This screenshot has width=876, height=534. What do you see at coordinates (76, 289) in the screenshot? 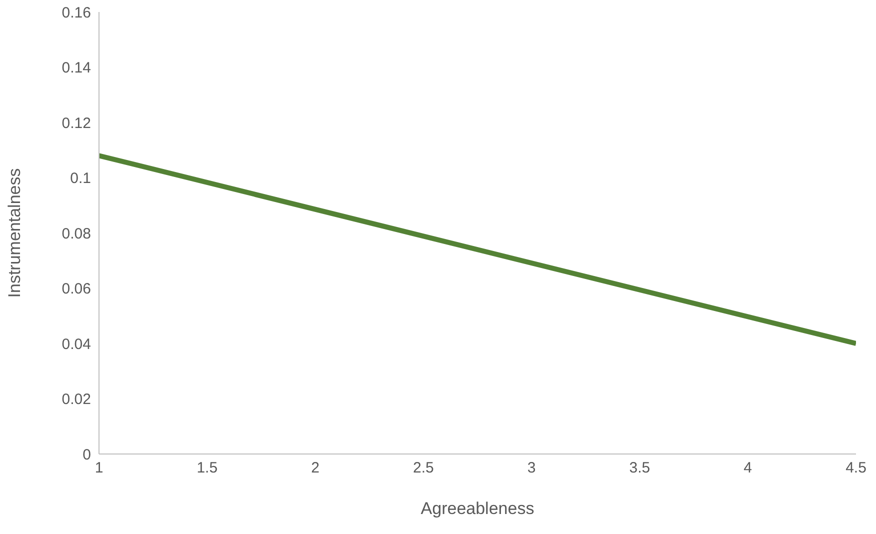
I see `y-tick-label: 0.06` at bounding box center [76, 289].